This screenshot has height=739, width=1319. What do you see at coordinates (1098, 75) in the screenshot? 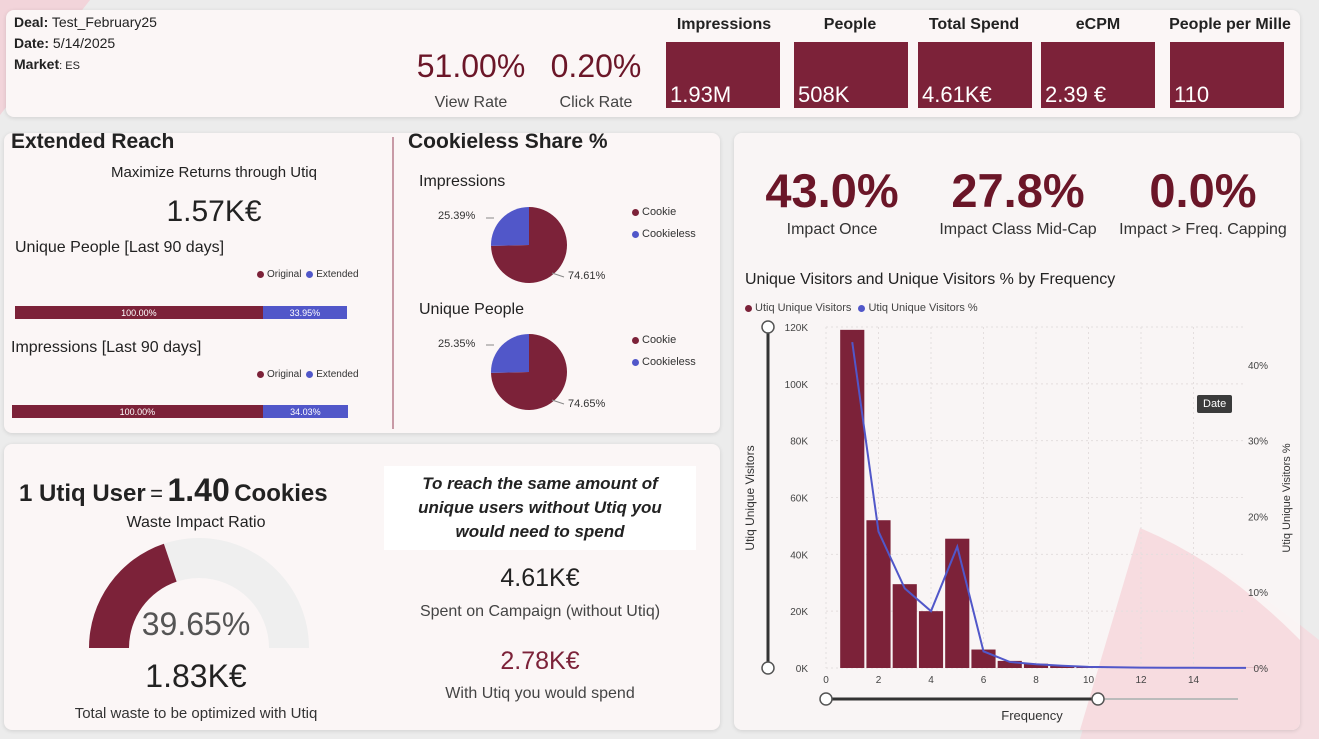
I see `kpi-ecpm-box: 2.39 €` at bounding box center [1098, 75].